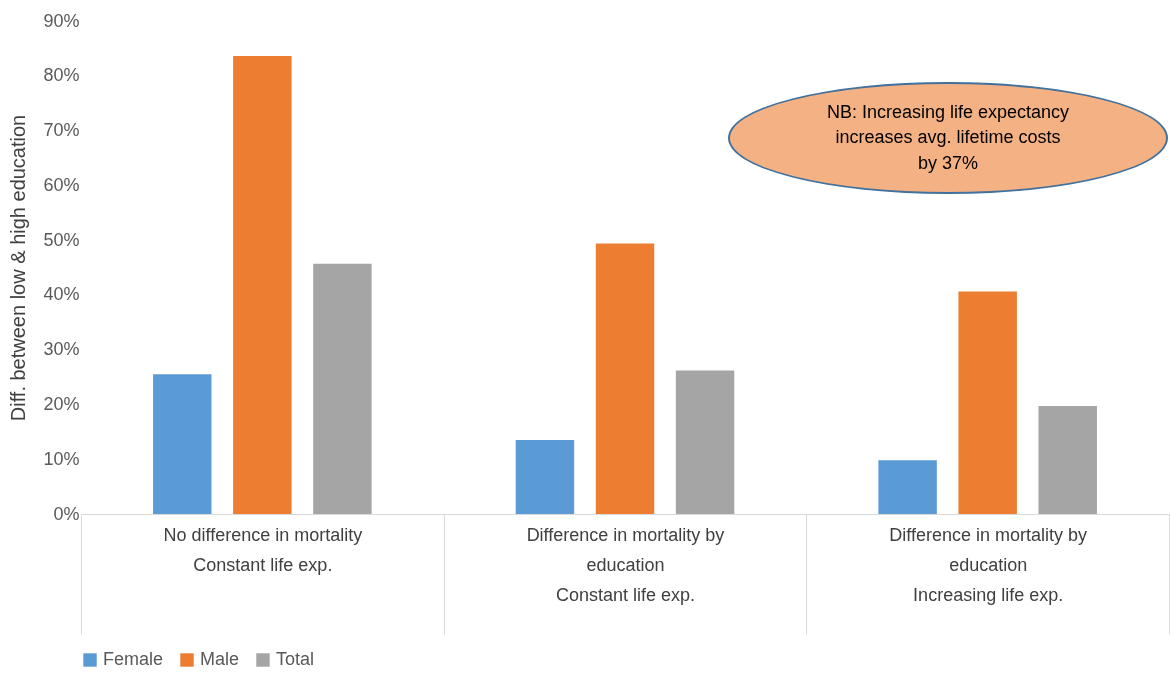  What do you see at coordinates (61, 349) in the screenshot?
I see `y-tick-label: 30%` at bounding box center [61, 349].